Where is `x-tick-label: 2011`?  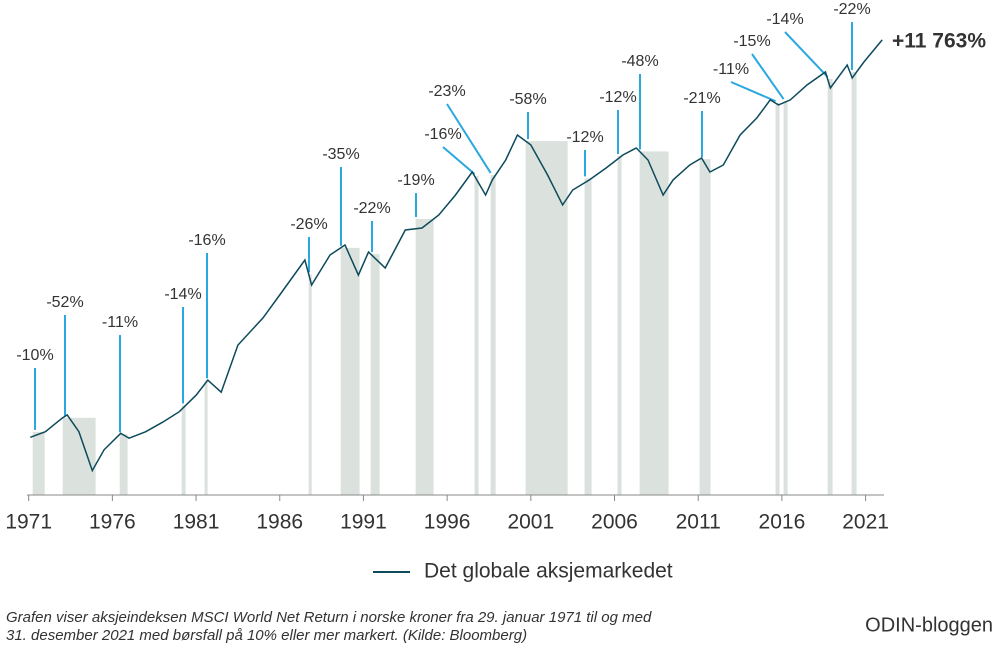 x-tick-label: 2011 is located at coordinates (698, 522).